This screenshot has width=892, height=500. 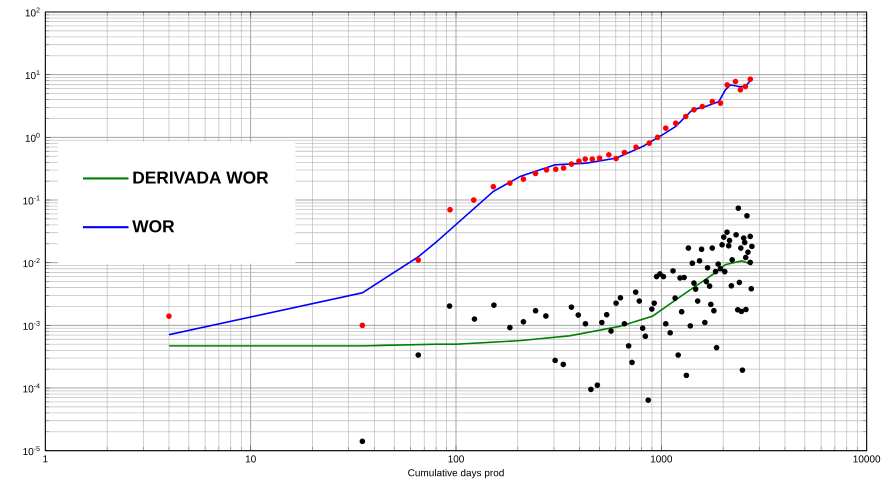 I want to click on x-tick-label: 10000, so click(x=867, y=458).